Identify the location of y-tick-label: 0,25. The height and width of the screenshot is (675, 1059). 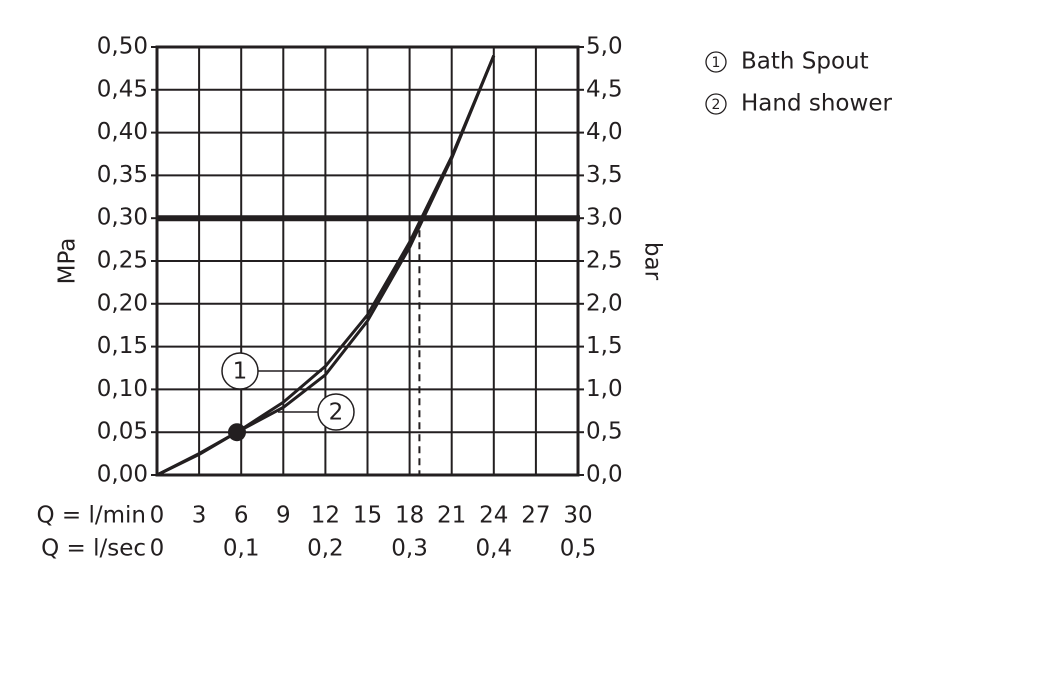
(122, 261).